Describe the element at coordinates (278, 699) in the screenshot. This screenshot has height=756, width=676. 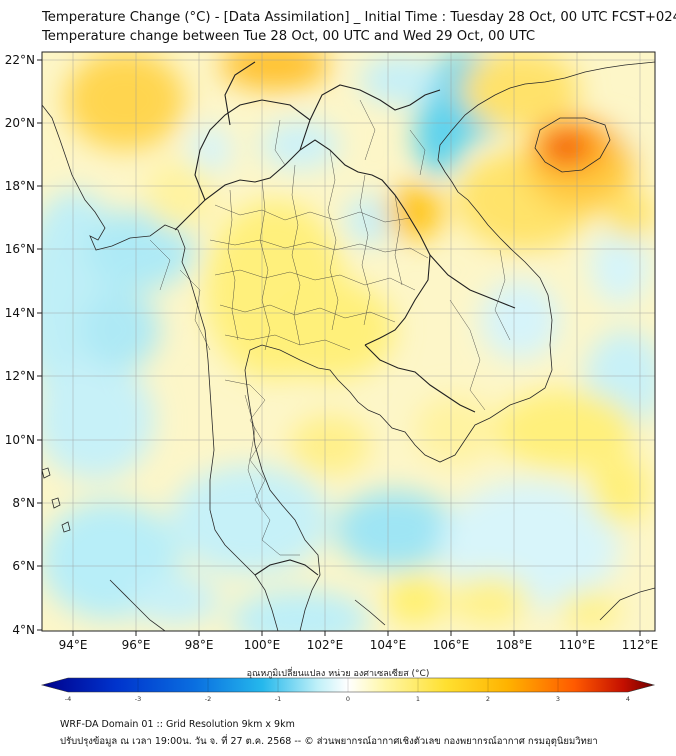
I see `colorbar-tick: -1` at that location.